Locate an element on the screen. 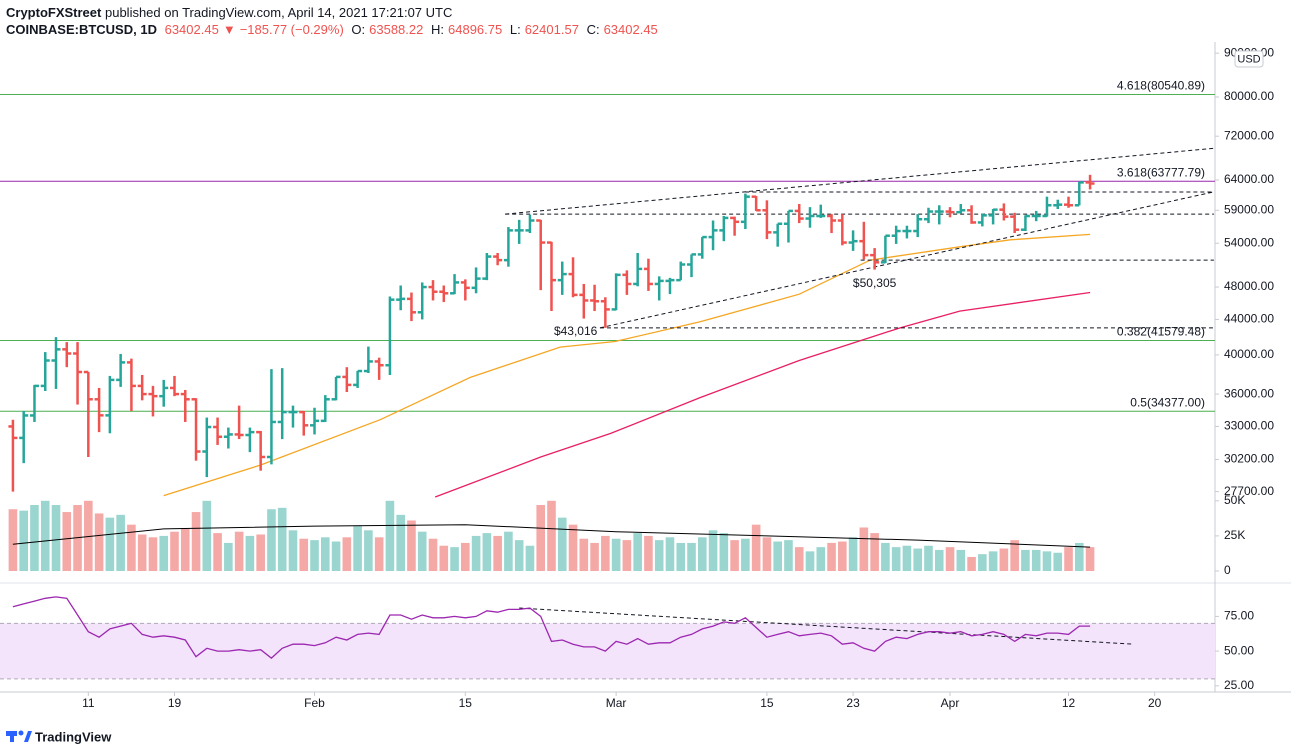 This screenshot has height=755, width=1291. y-tick-label: 27700.00 is located at coordinates (1249, 491).